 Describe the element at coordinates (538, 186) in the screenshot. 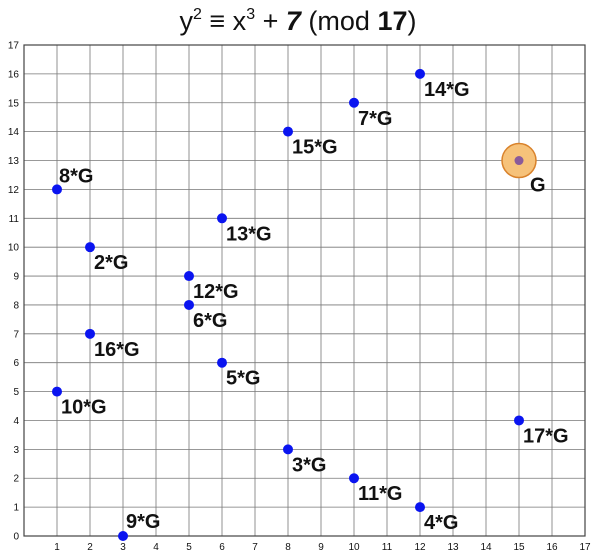

I see `point-label-G: G` at that location.